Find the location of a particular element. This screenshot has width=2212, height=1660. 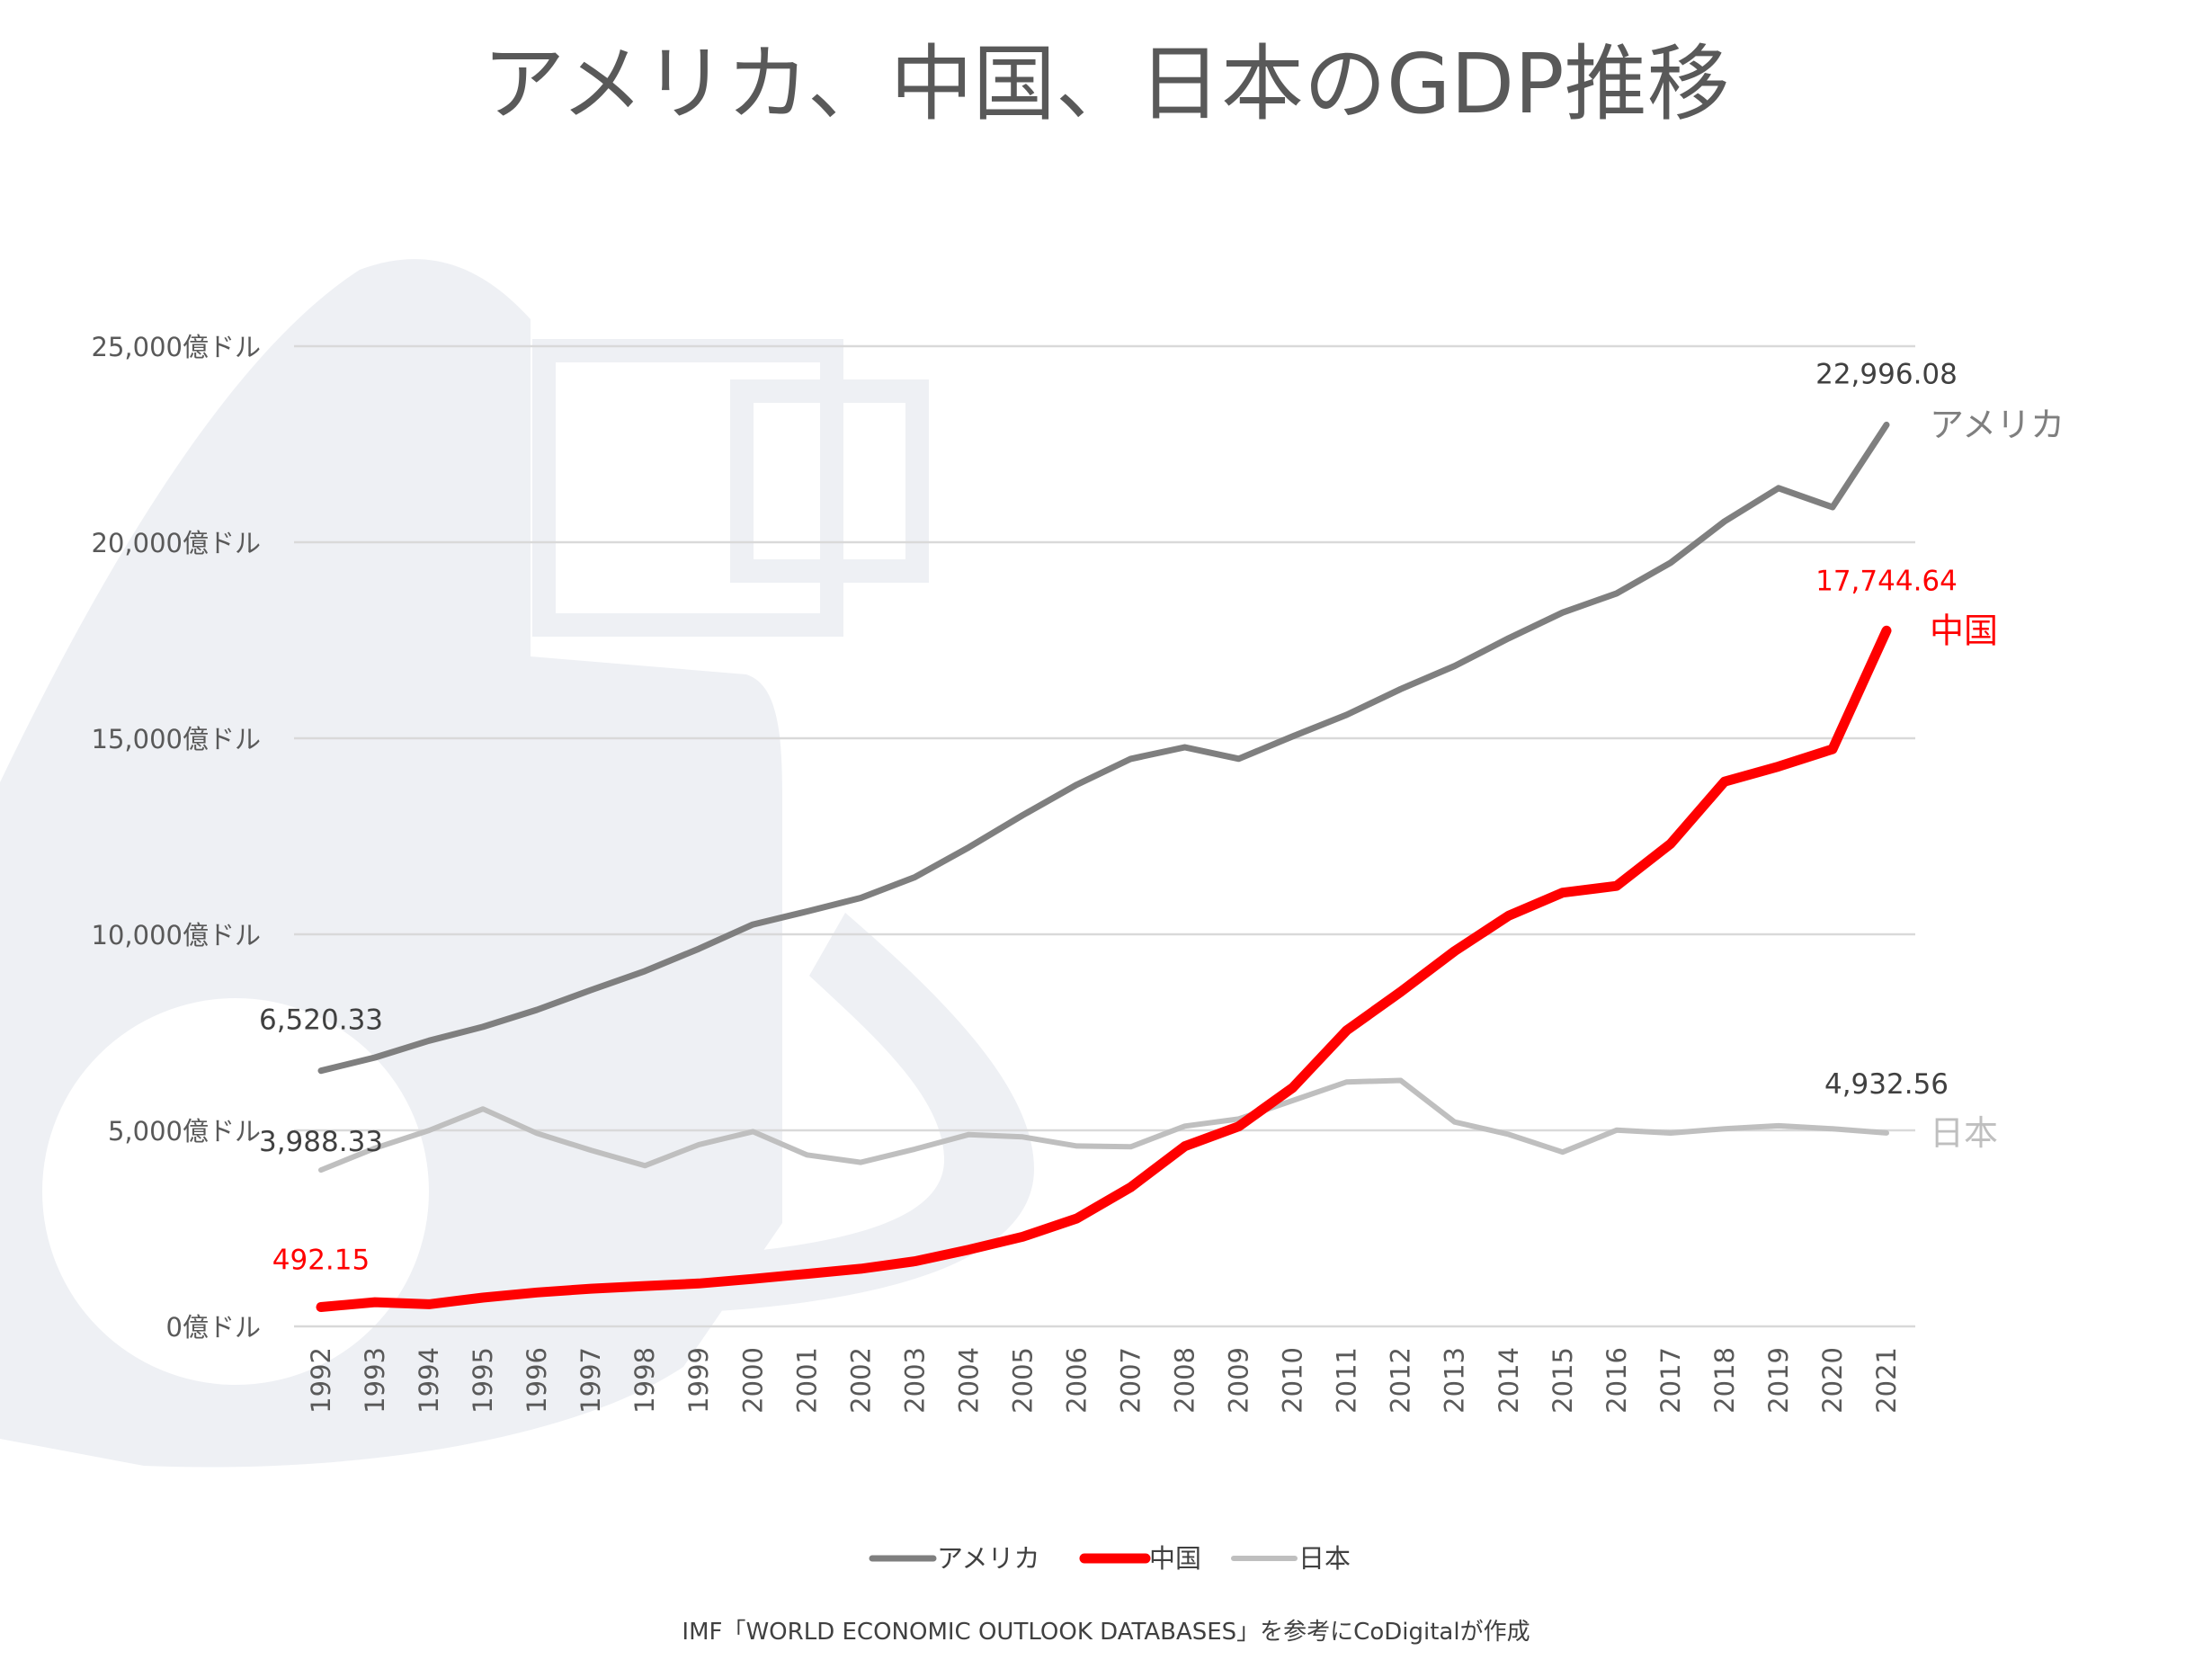

x-tick-label: 2002 is located at coordinates (860, 1380).